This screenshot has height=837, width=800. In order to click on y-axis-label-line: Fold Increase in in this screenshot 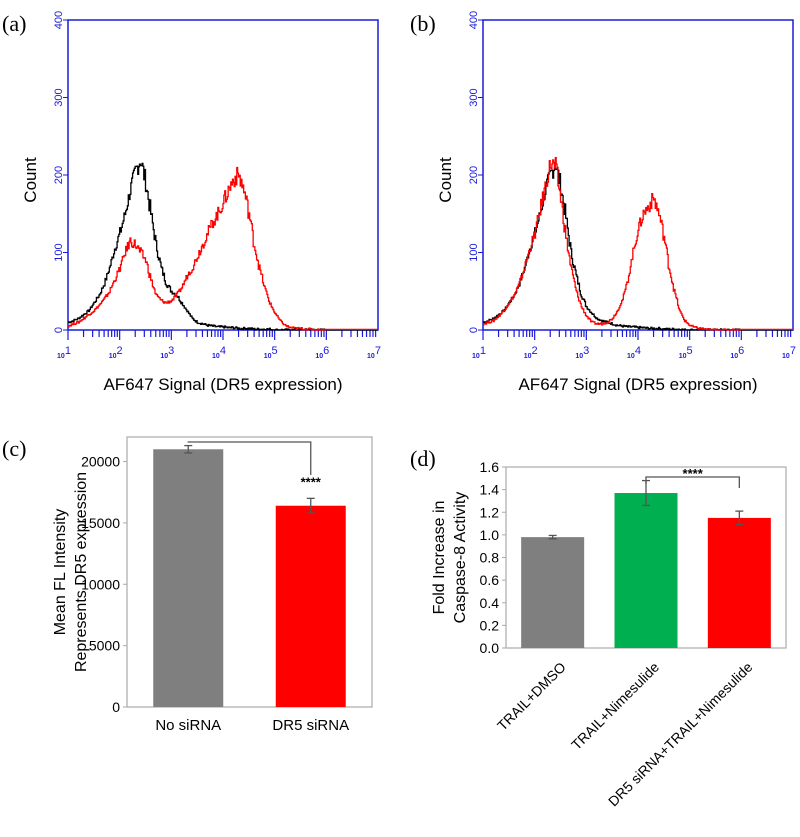, I will do `click(439, 558)`.